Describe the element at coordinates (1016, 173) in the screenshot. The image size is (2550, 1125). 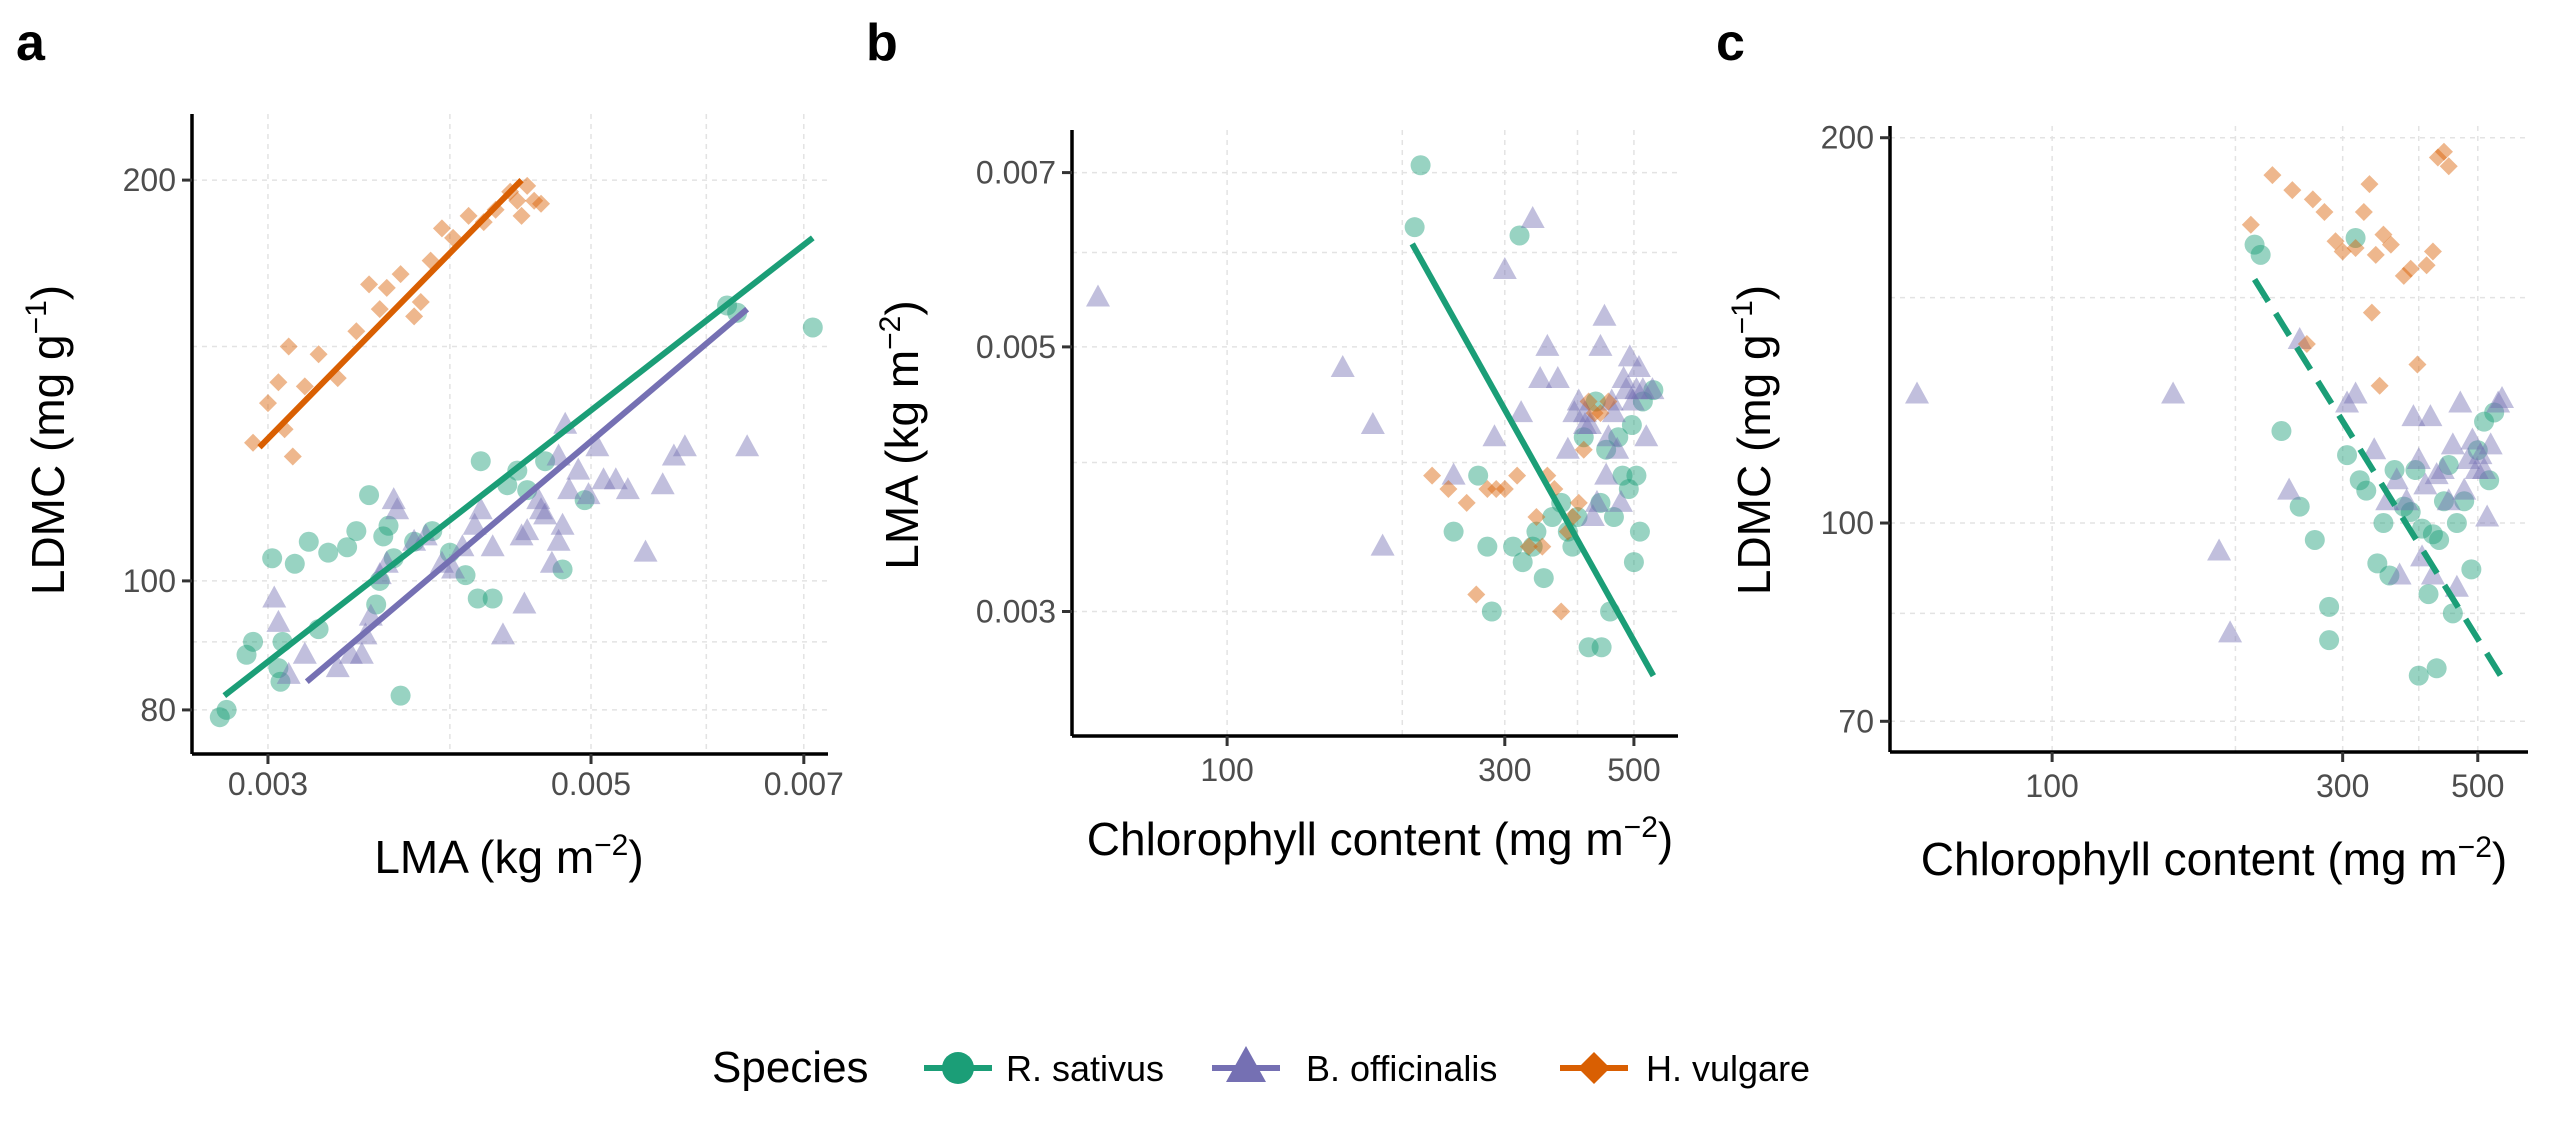
I see `y-tick-label: 0.007` at that location.